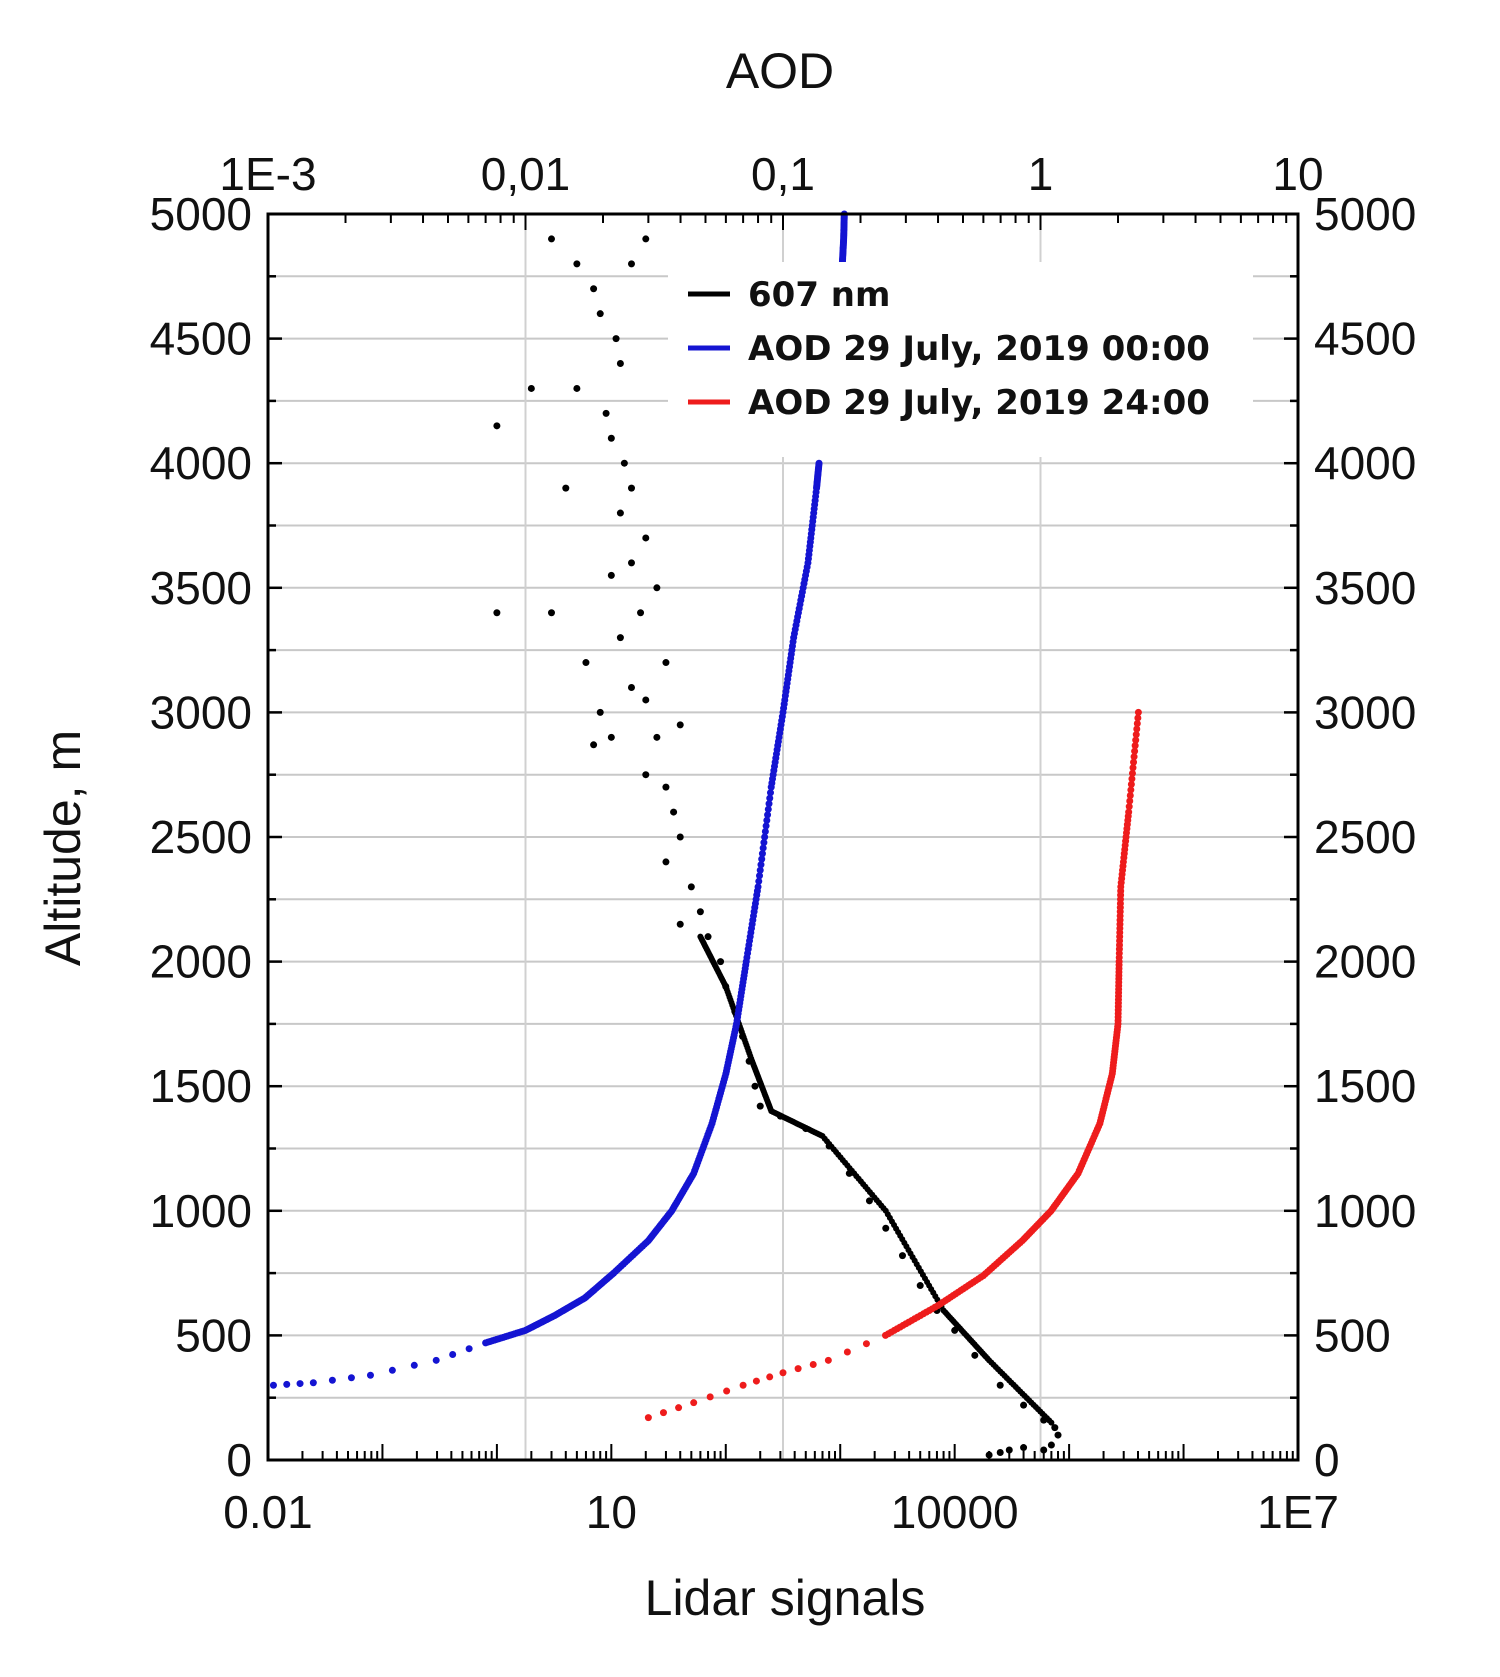 The width and height of the screenshot is (1500, 1677). I want to click on left-tick-label: 1000, so click(201, 1211).